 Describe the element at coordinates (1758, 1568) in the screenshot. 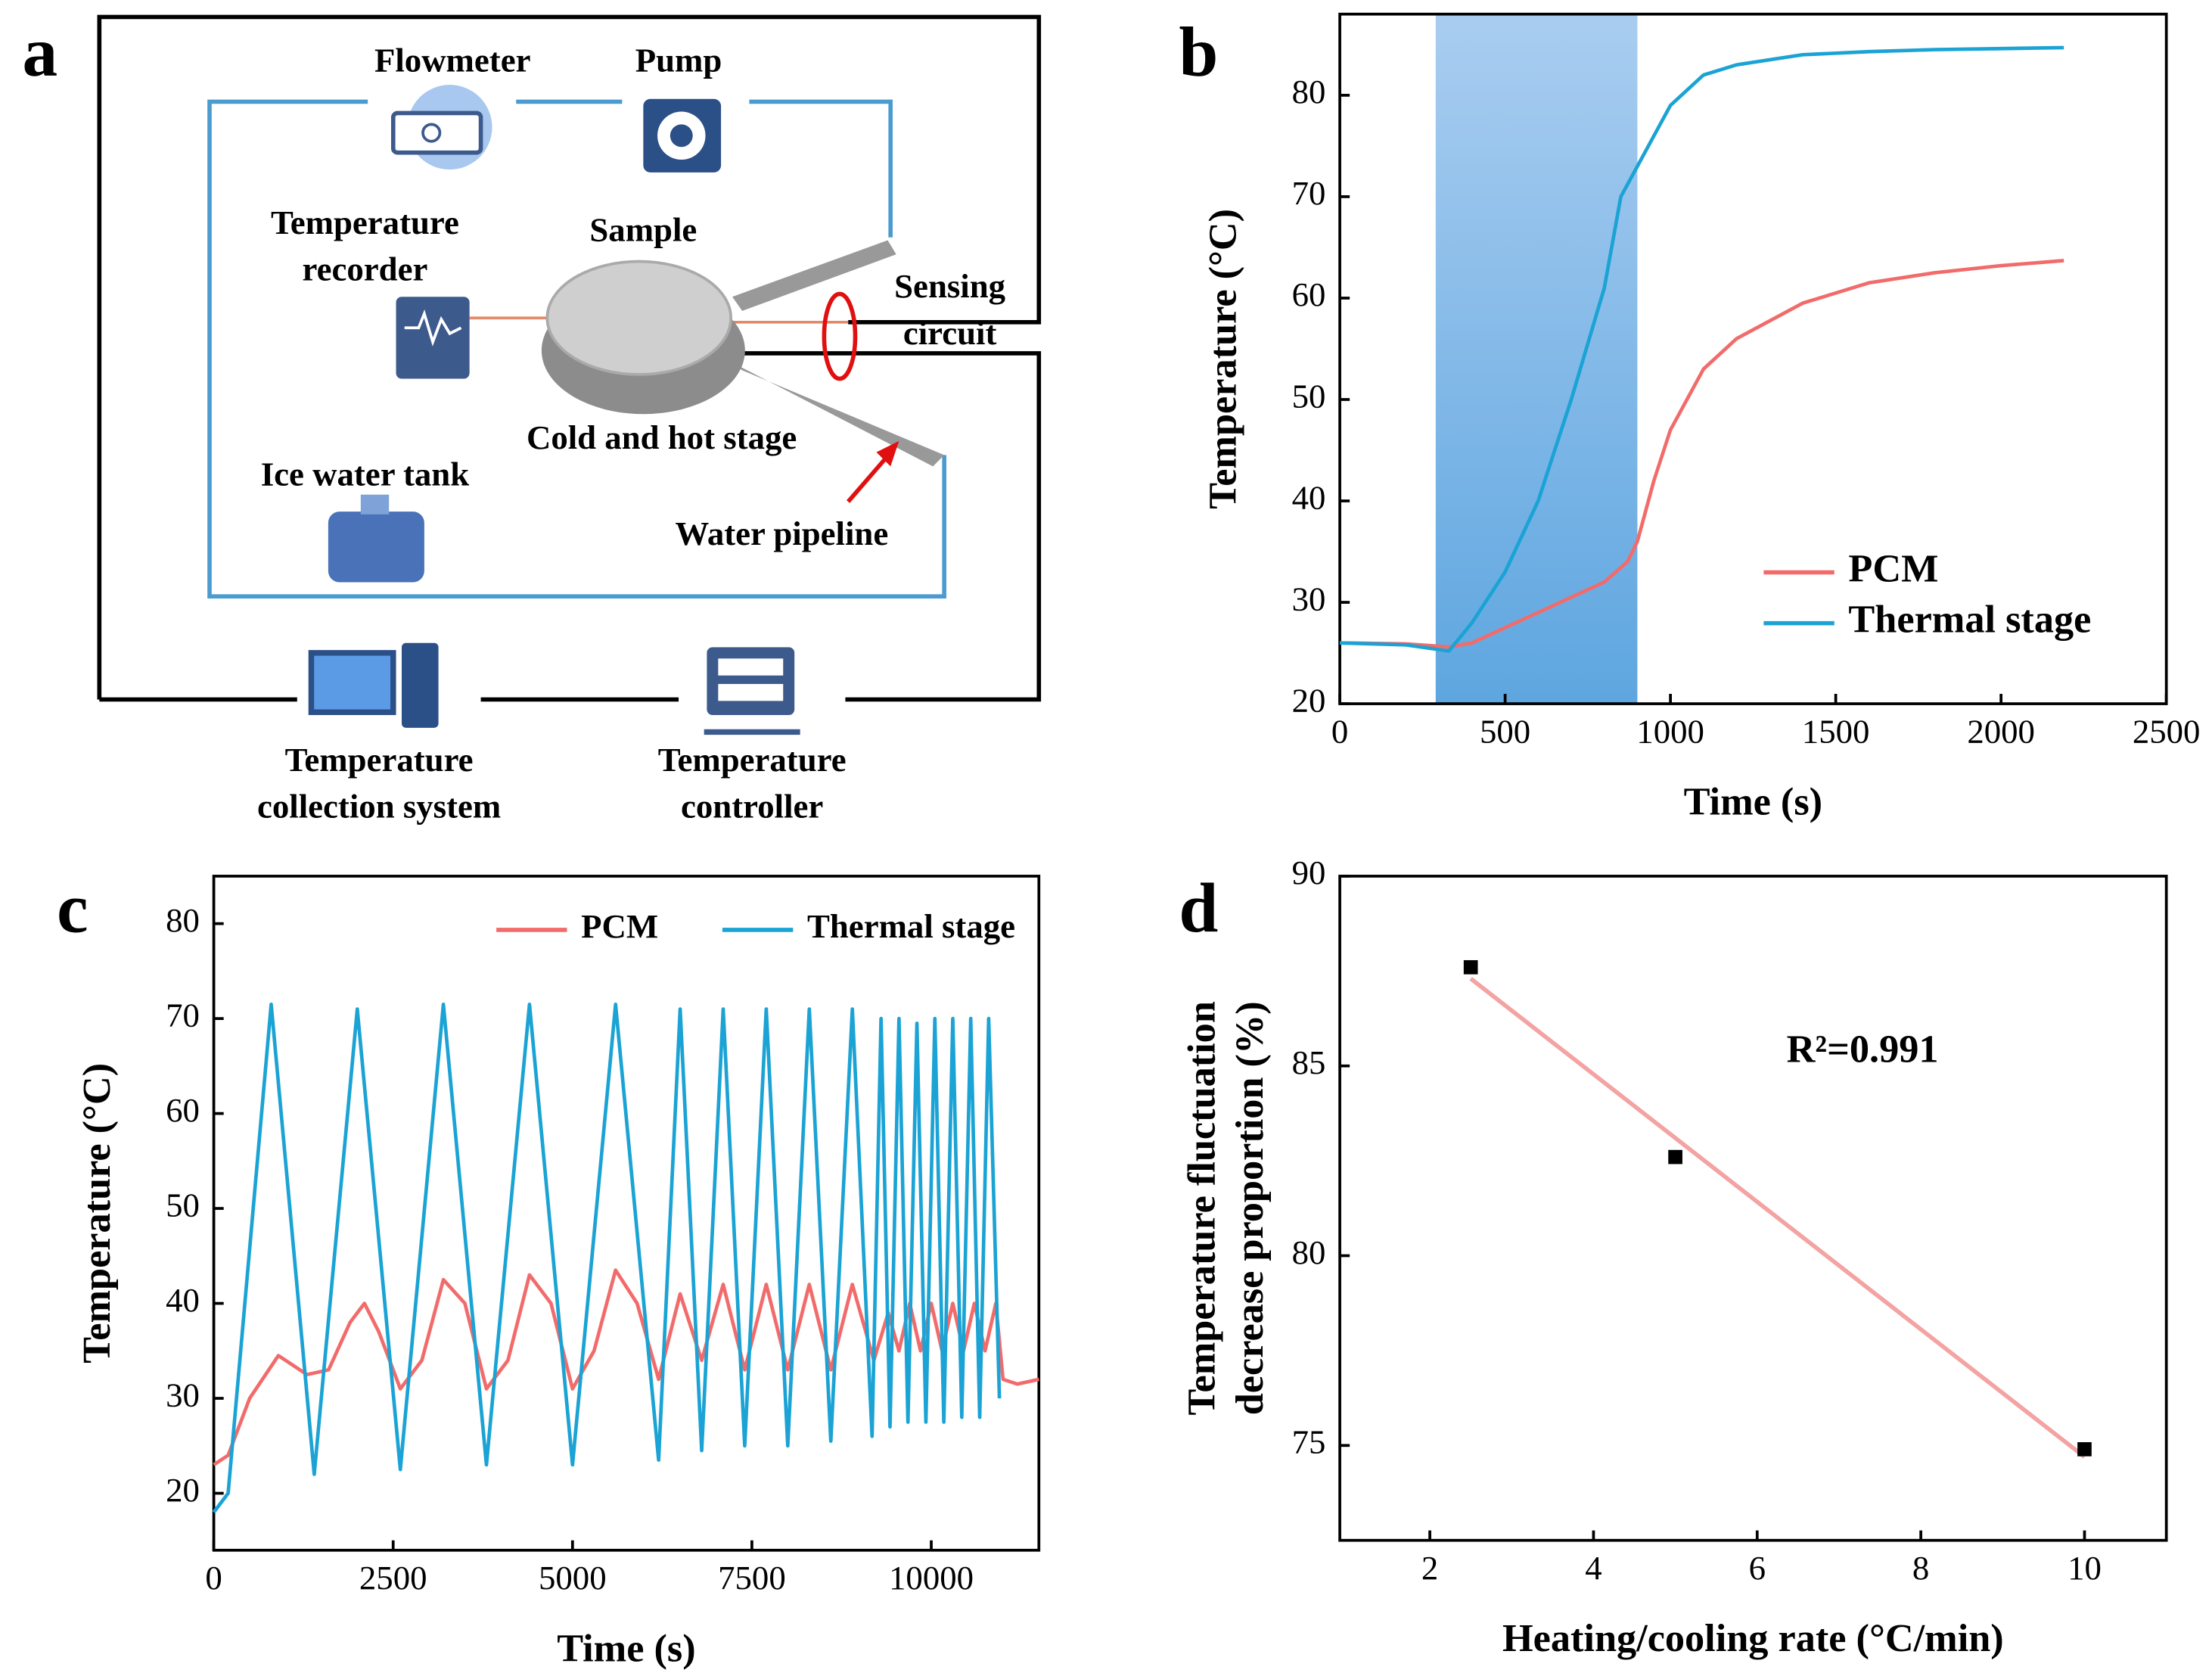

I see `x-tick-label: 6` at that location.